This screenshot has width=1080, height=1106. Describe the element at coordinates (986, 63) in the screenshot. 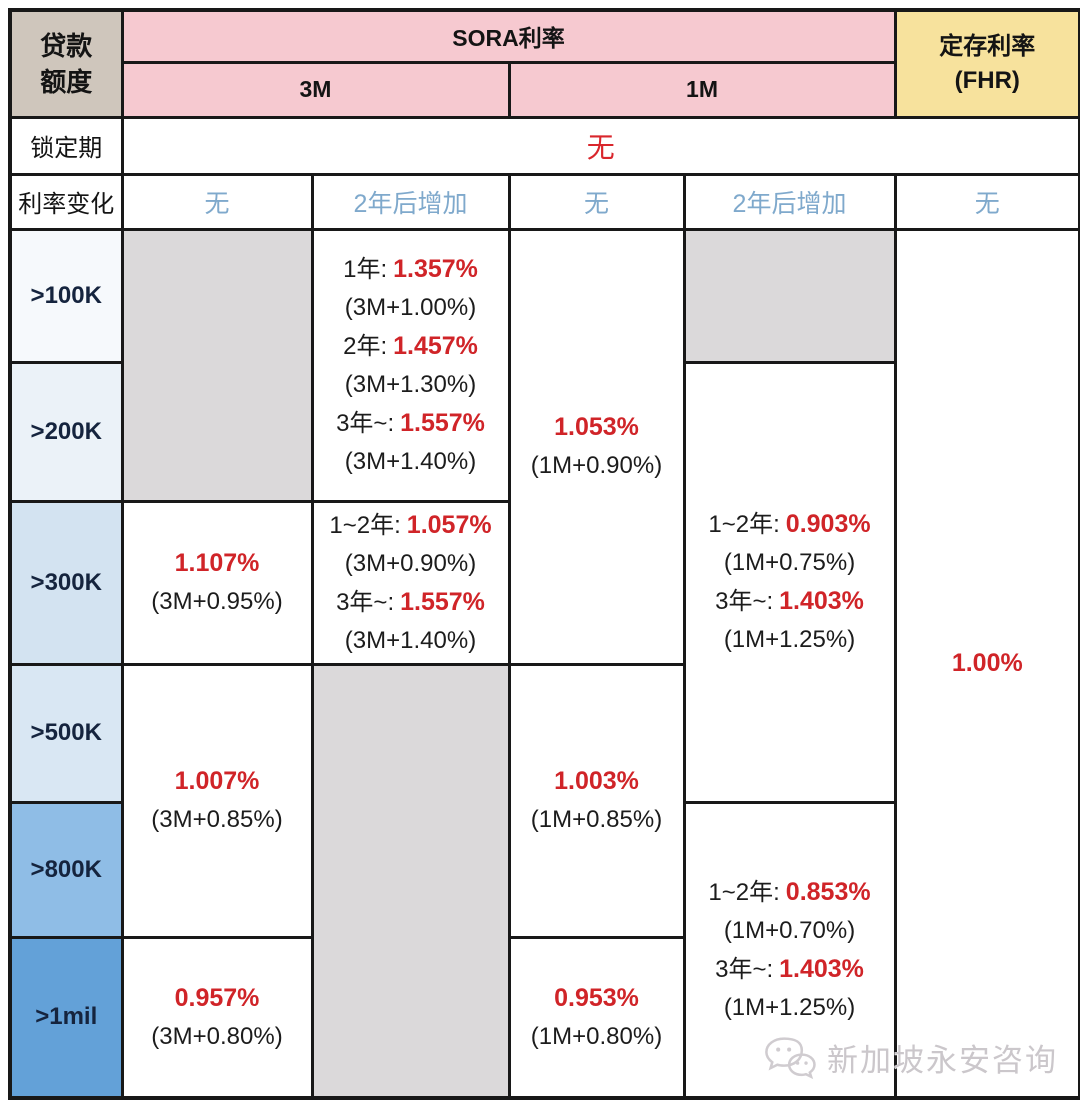

I see `fhr-header: 定存利率 (FHR)` at that location.